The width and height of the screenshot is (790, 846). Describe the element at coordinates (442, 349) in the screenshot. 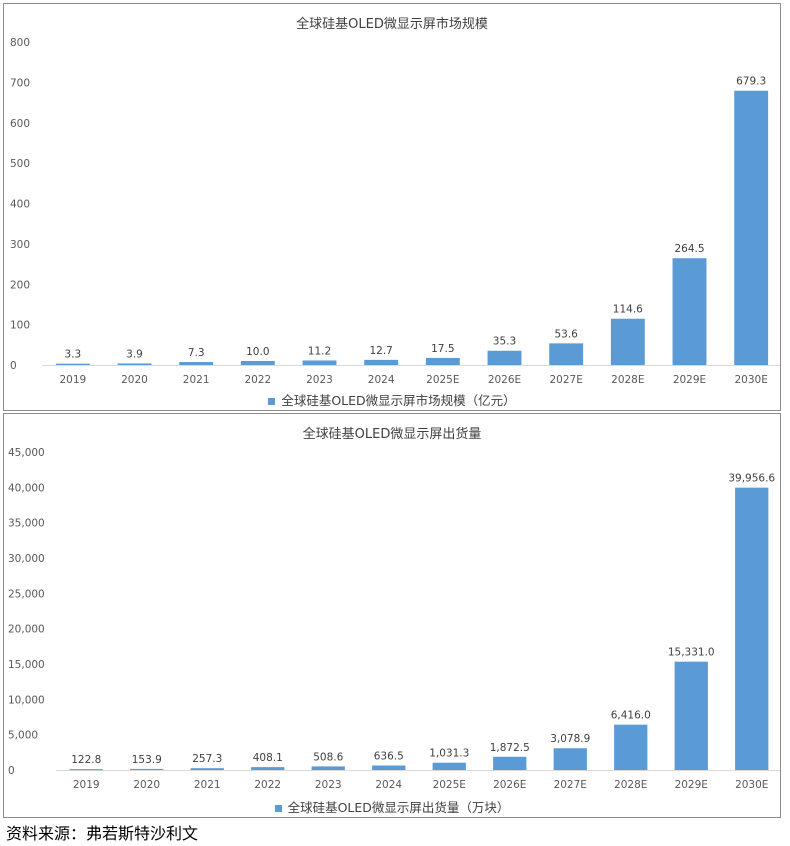

I see `data-label: 17.5` at that location.